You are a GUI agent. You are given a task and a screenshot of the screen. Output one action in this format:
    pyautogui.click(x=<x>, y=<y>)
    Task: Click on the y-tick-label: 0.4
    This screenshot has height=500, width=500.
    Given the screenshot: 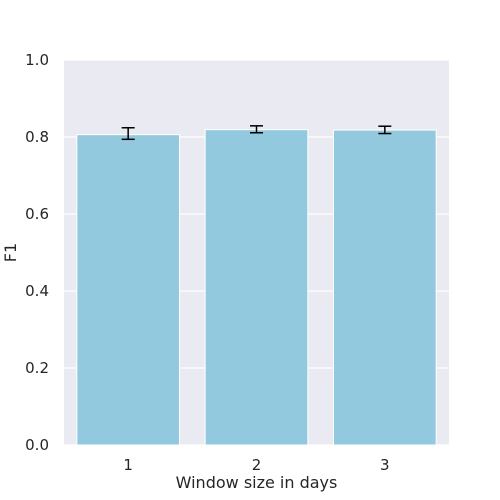 What is the action you would take?
    pyautogui.click(x=37, y=291)
    